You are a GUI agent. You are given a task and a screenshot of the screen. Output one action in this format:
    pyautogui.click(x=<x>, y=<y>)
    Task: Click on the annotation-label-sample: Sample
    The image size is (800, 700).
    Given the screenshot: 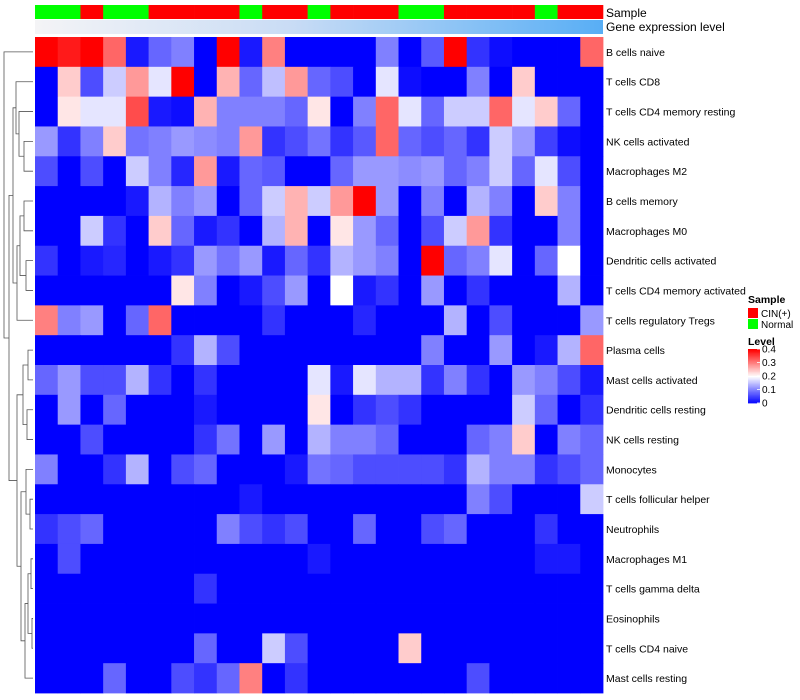 What is the action you would take?
    pyautogui.click(x=626, y=13)
    